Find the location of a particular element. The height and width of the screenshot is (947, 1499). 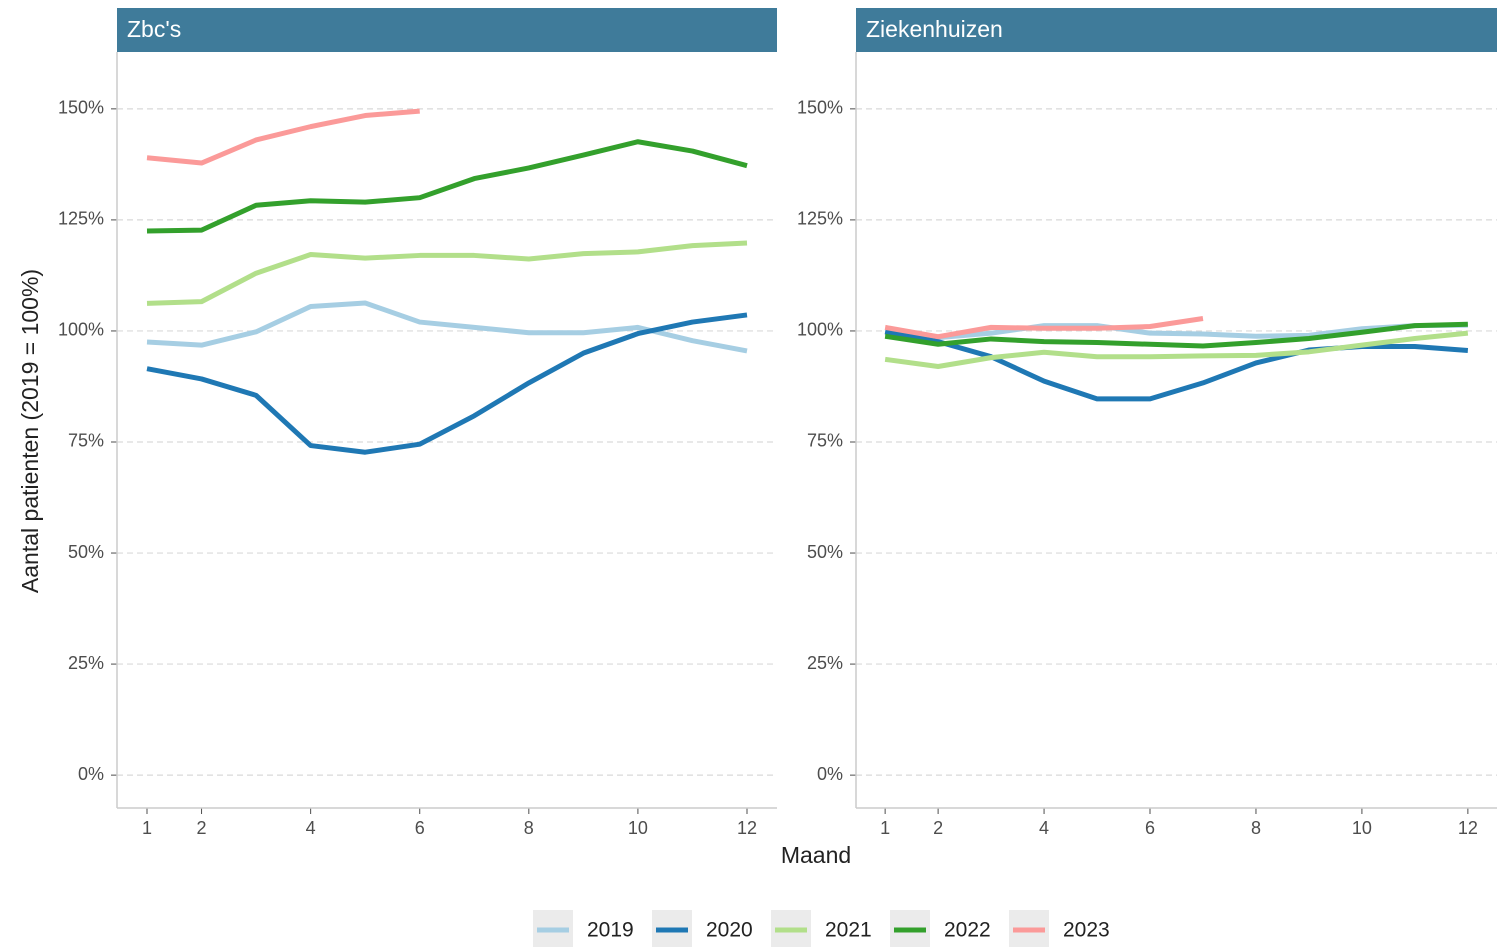

legend-label: 2021 is located at coordinates (848, 930).